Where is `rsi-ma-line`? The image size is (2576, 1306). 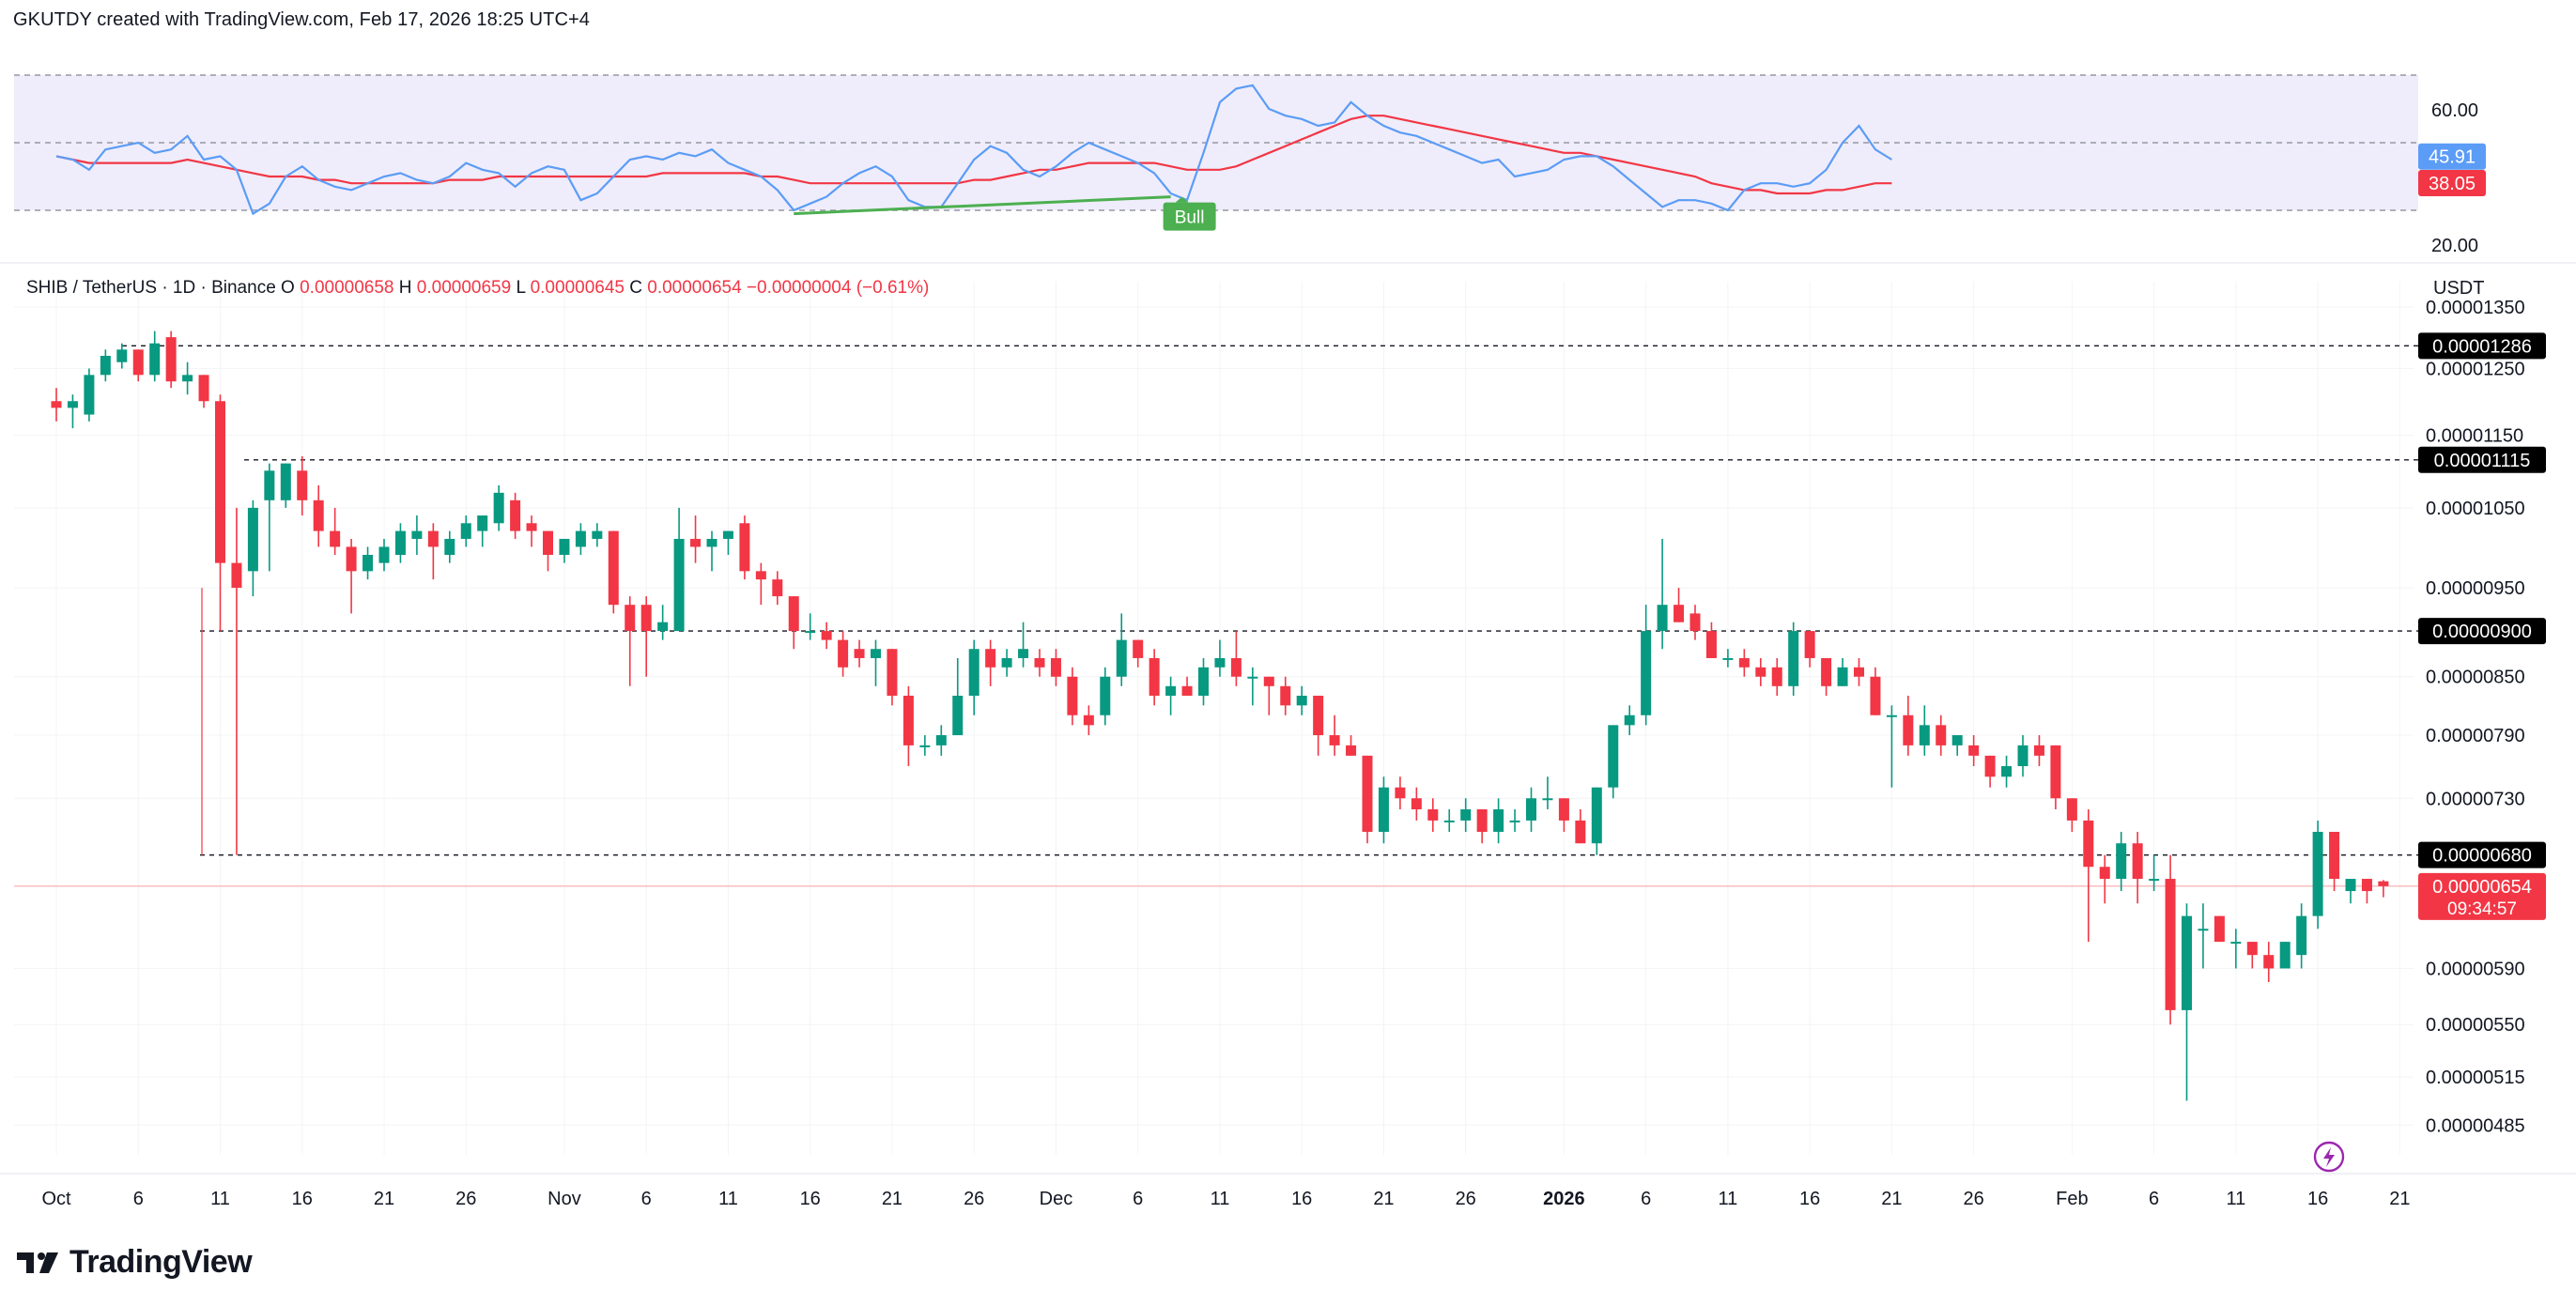 rsi-ma-line is located at coordinates (973, 155).